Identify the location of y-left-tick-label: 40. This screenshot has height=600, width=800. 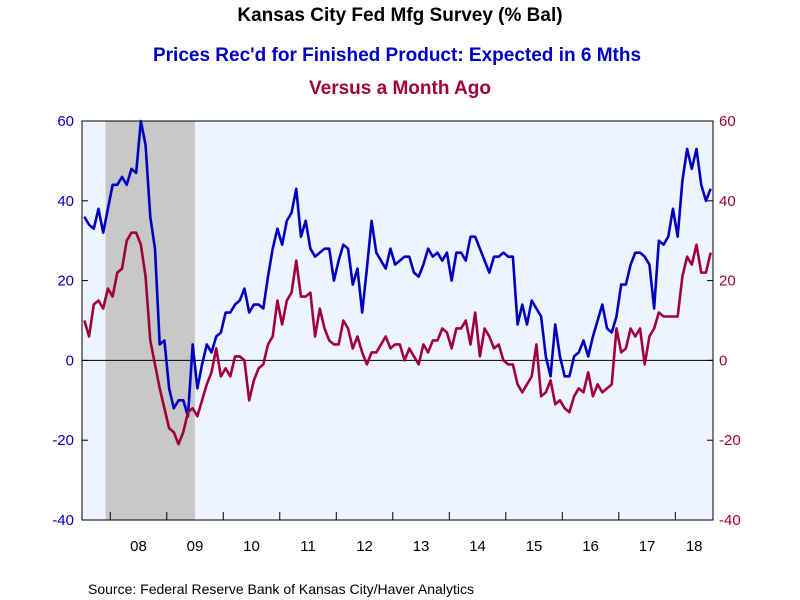
(65, 201).